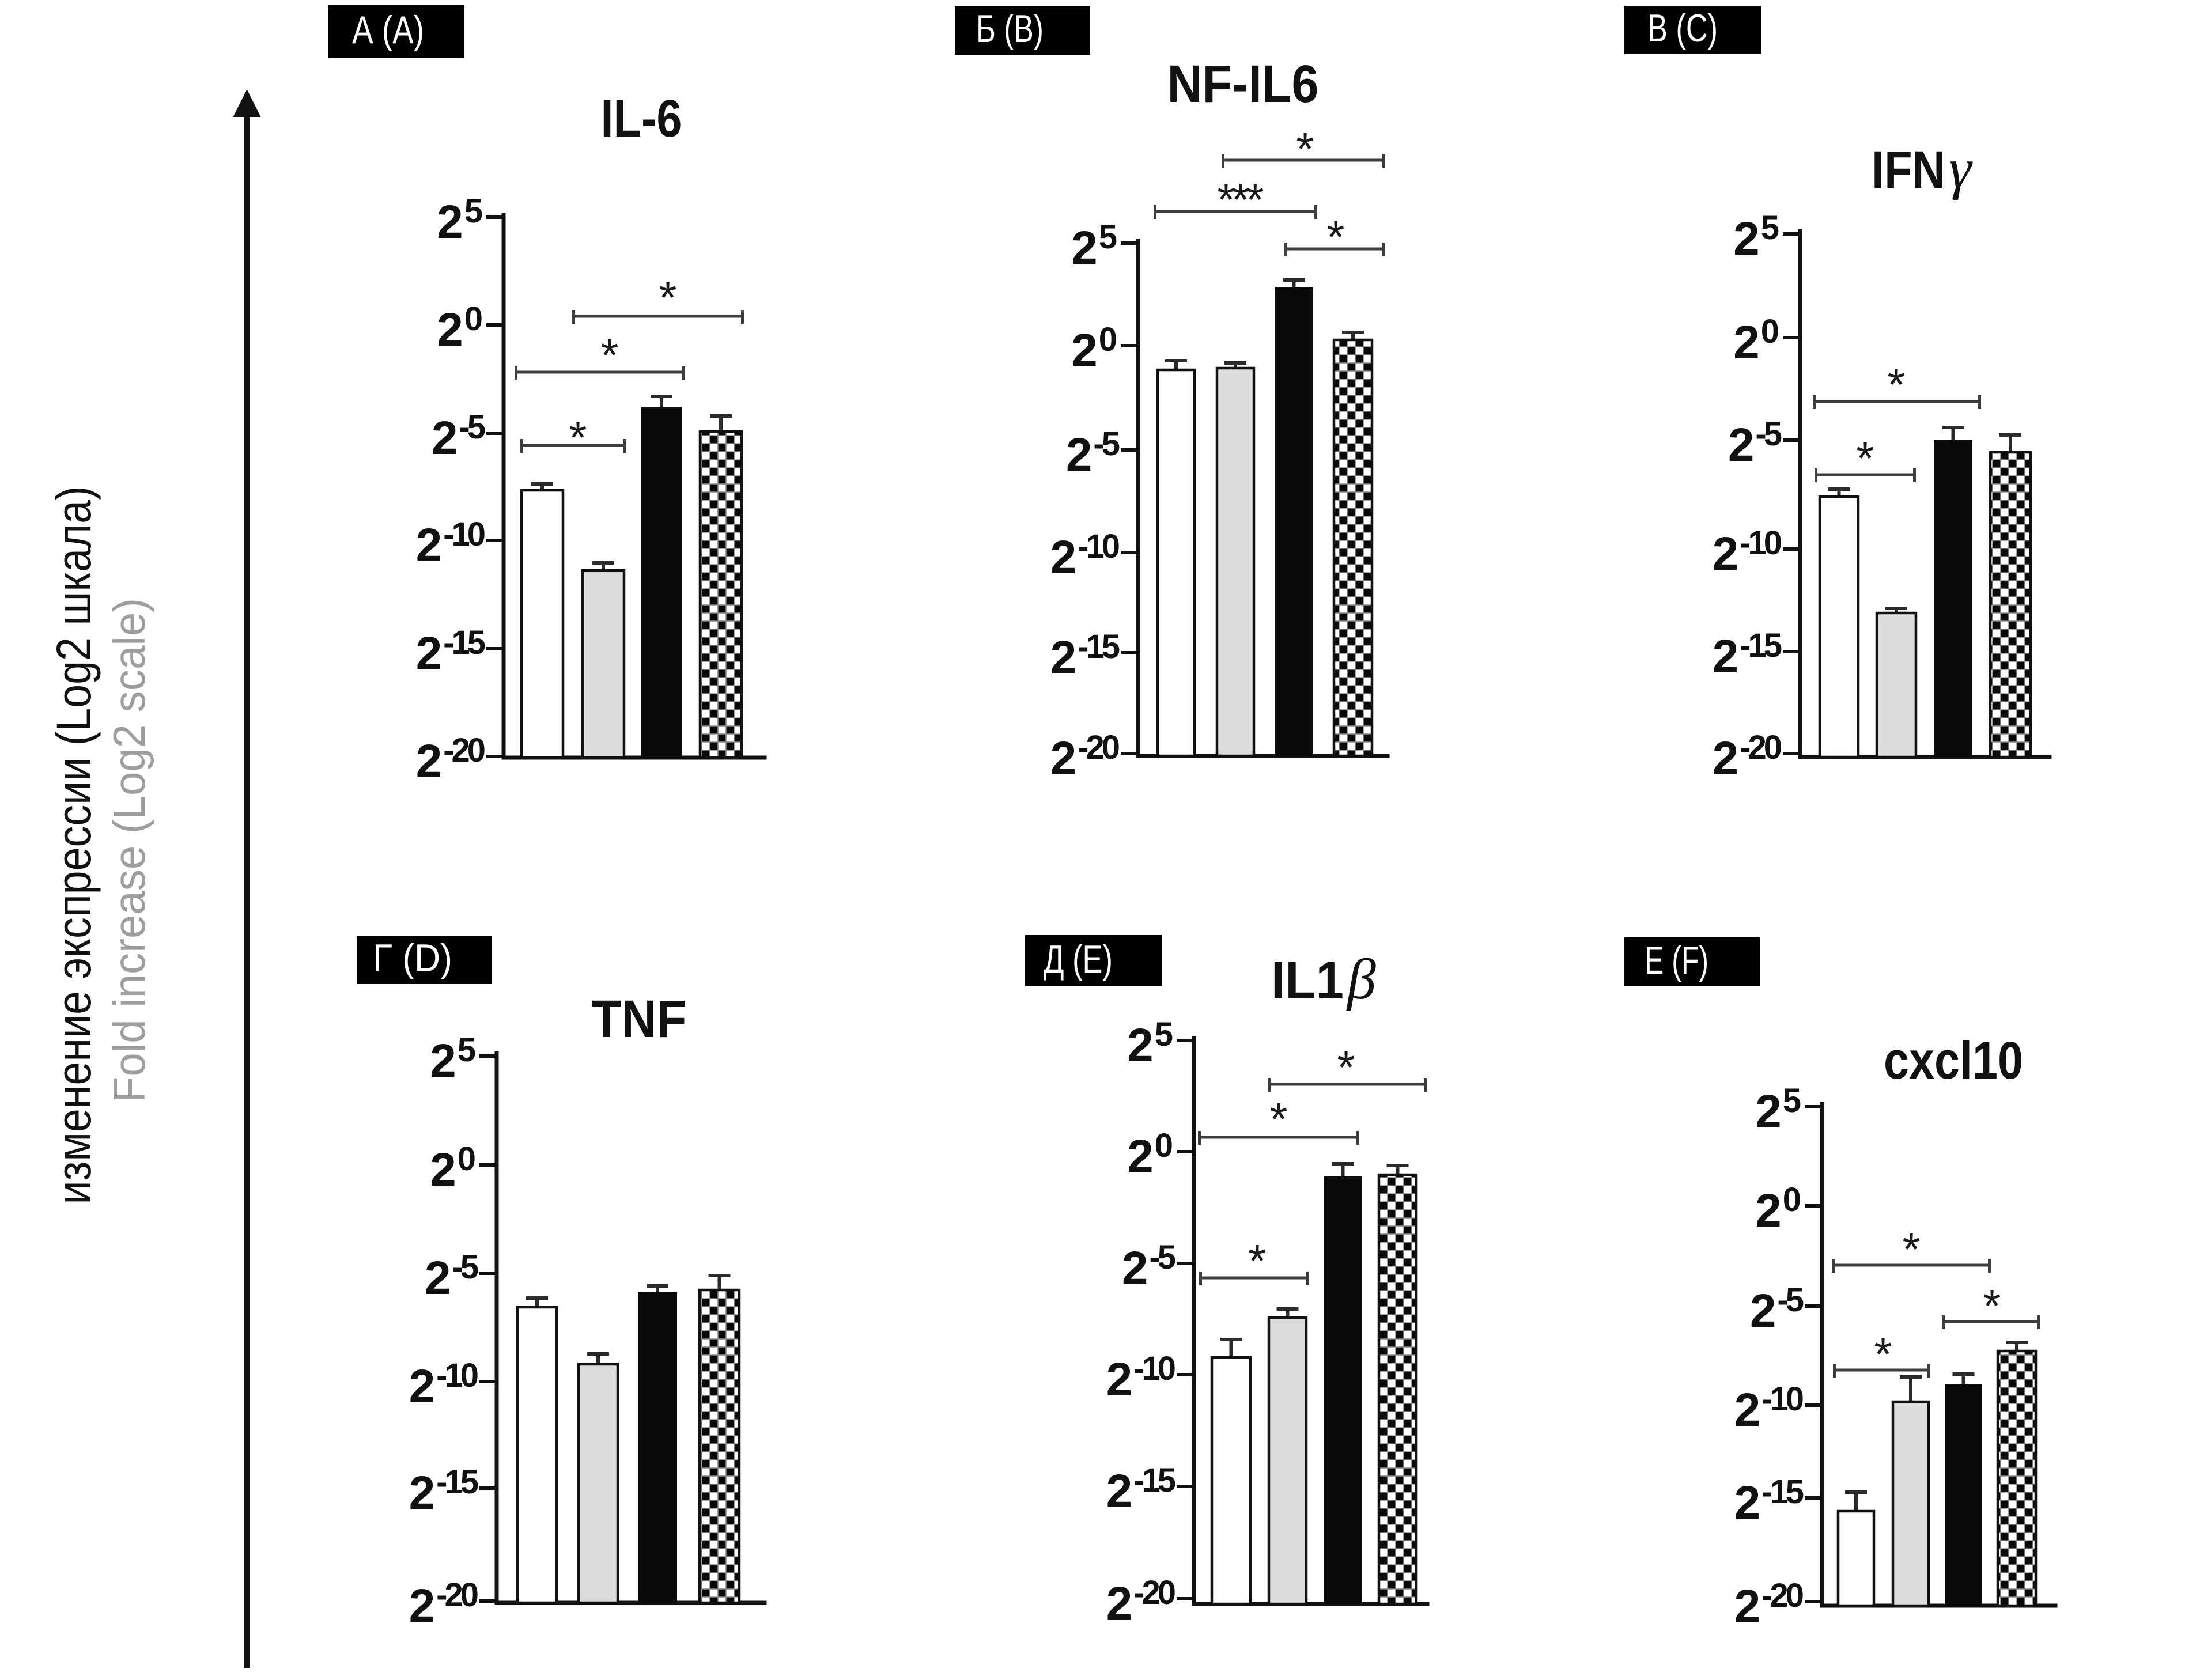  I want to click on svg-text: Г (D), so click(412, 958).